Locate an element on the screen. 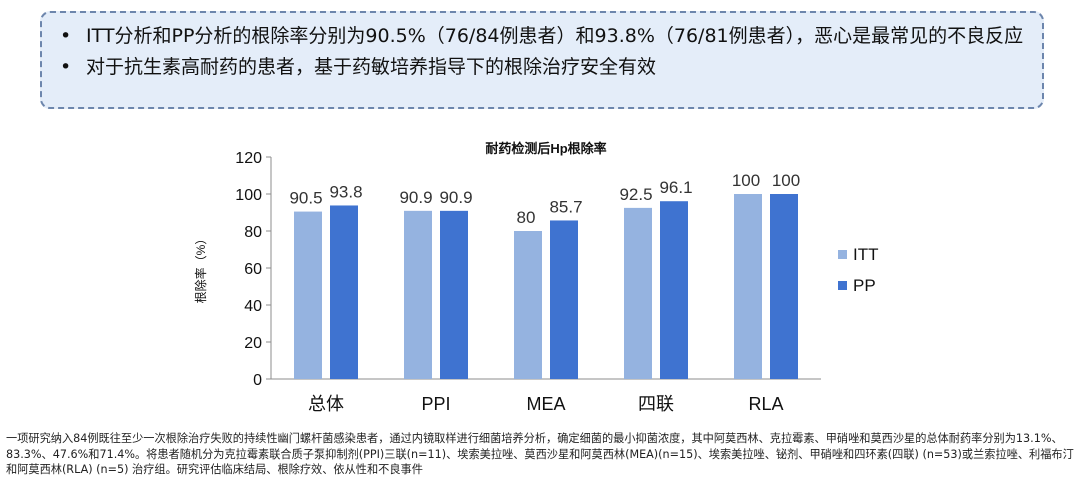  x-tick-label: 四联 is located at coordinates (656, 404).